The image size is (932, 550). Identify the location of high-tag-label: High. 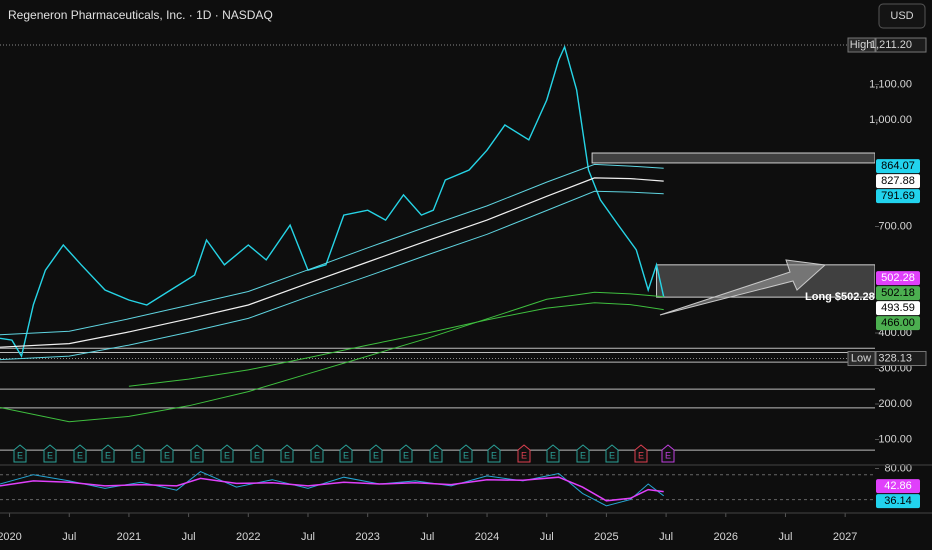
(861, 45).